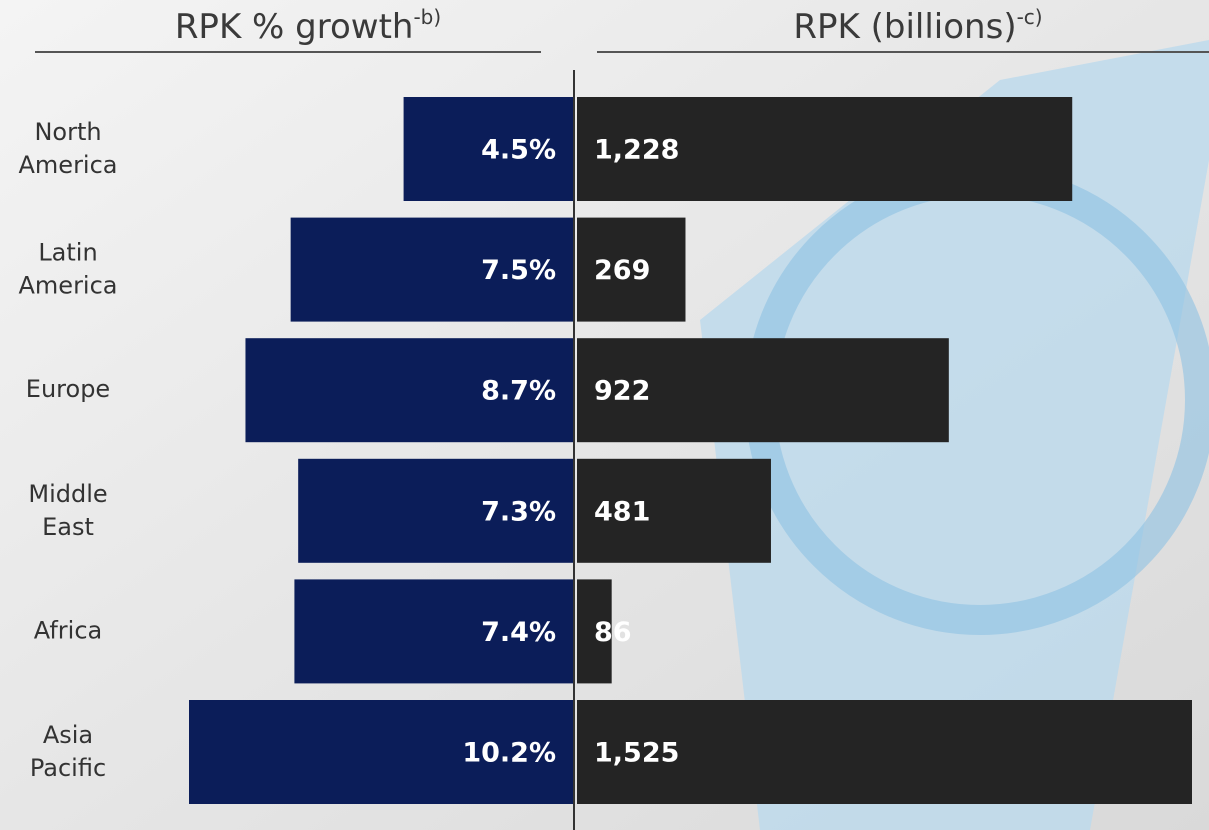  Describe the element at coordinates (518, 270) in the screenshot. I see `value-label: 7.5%` at that location.